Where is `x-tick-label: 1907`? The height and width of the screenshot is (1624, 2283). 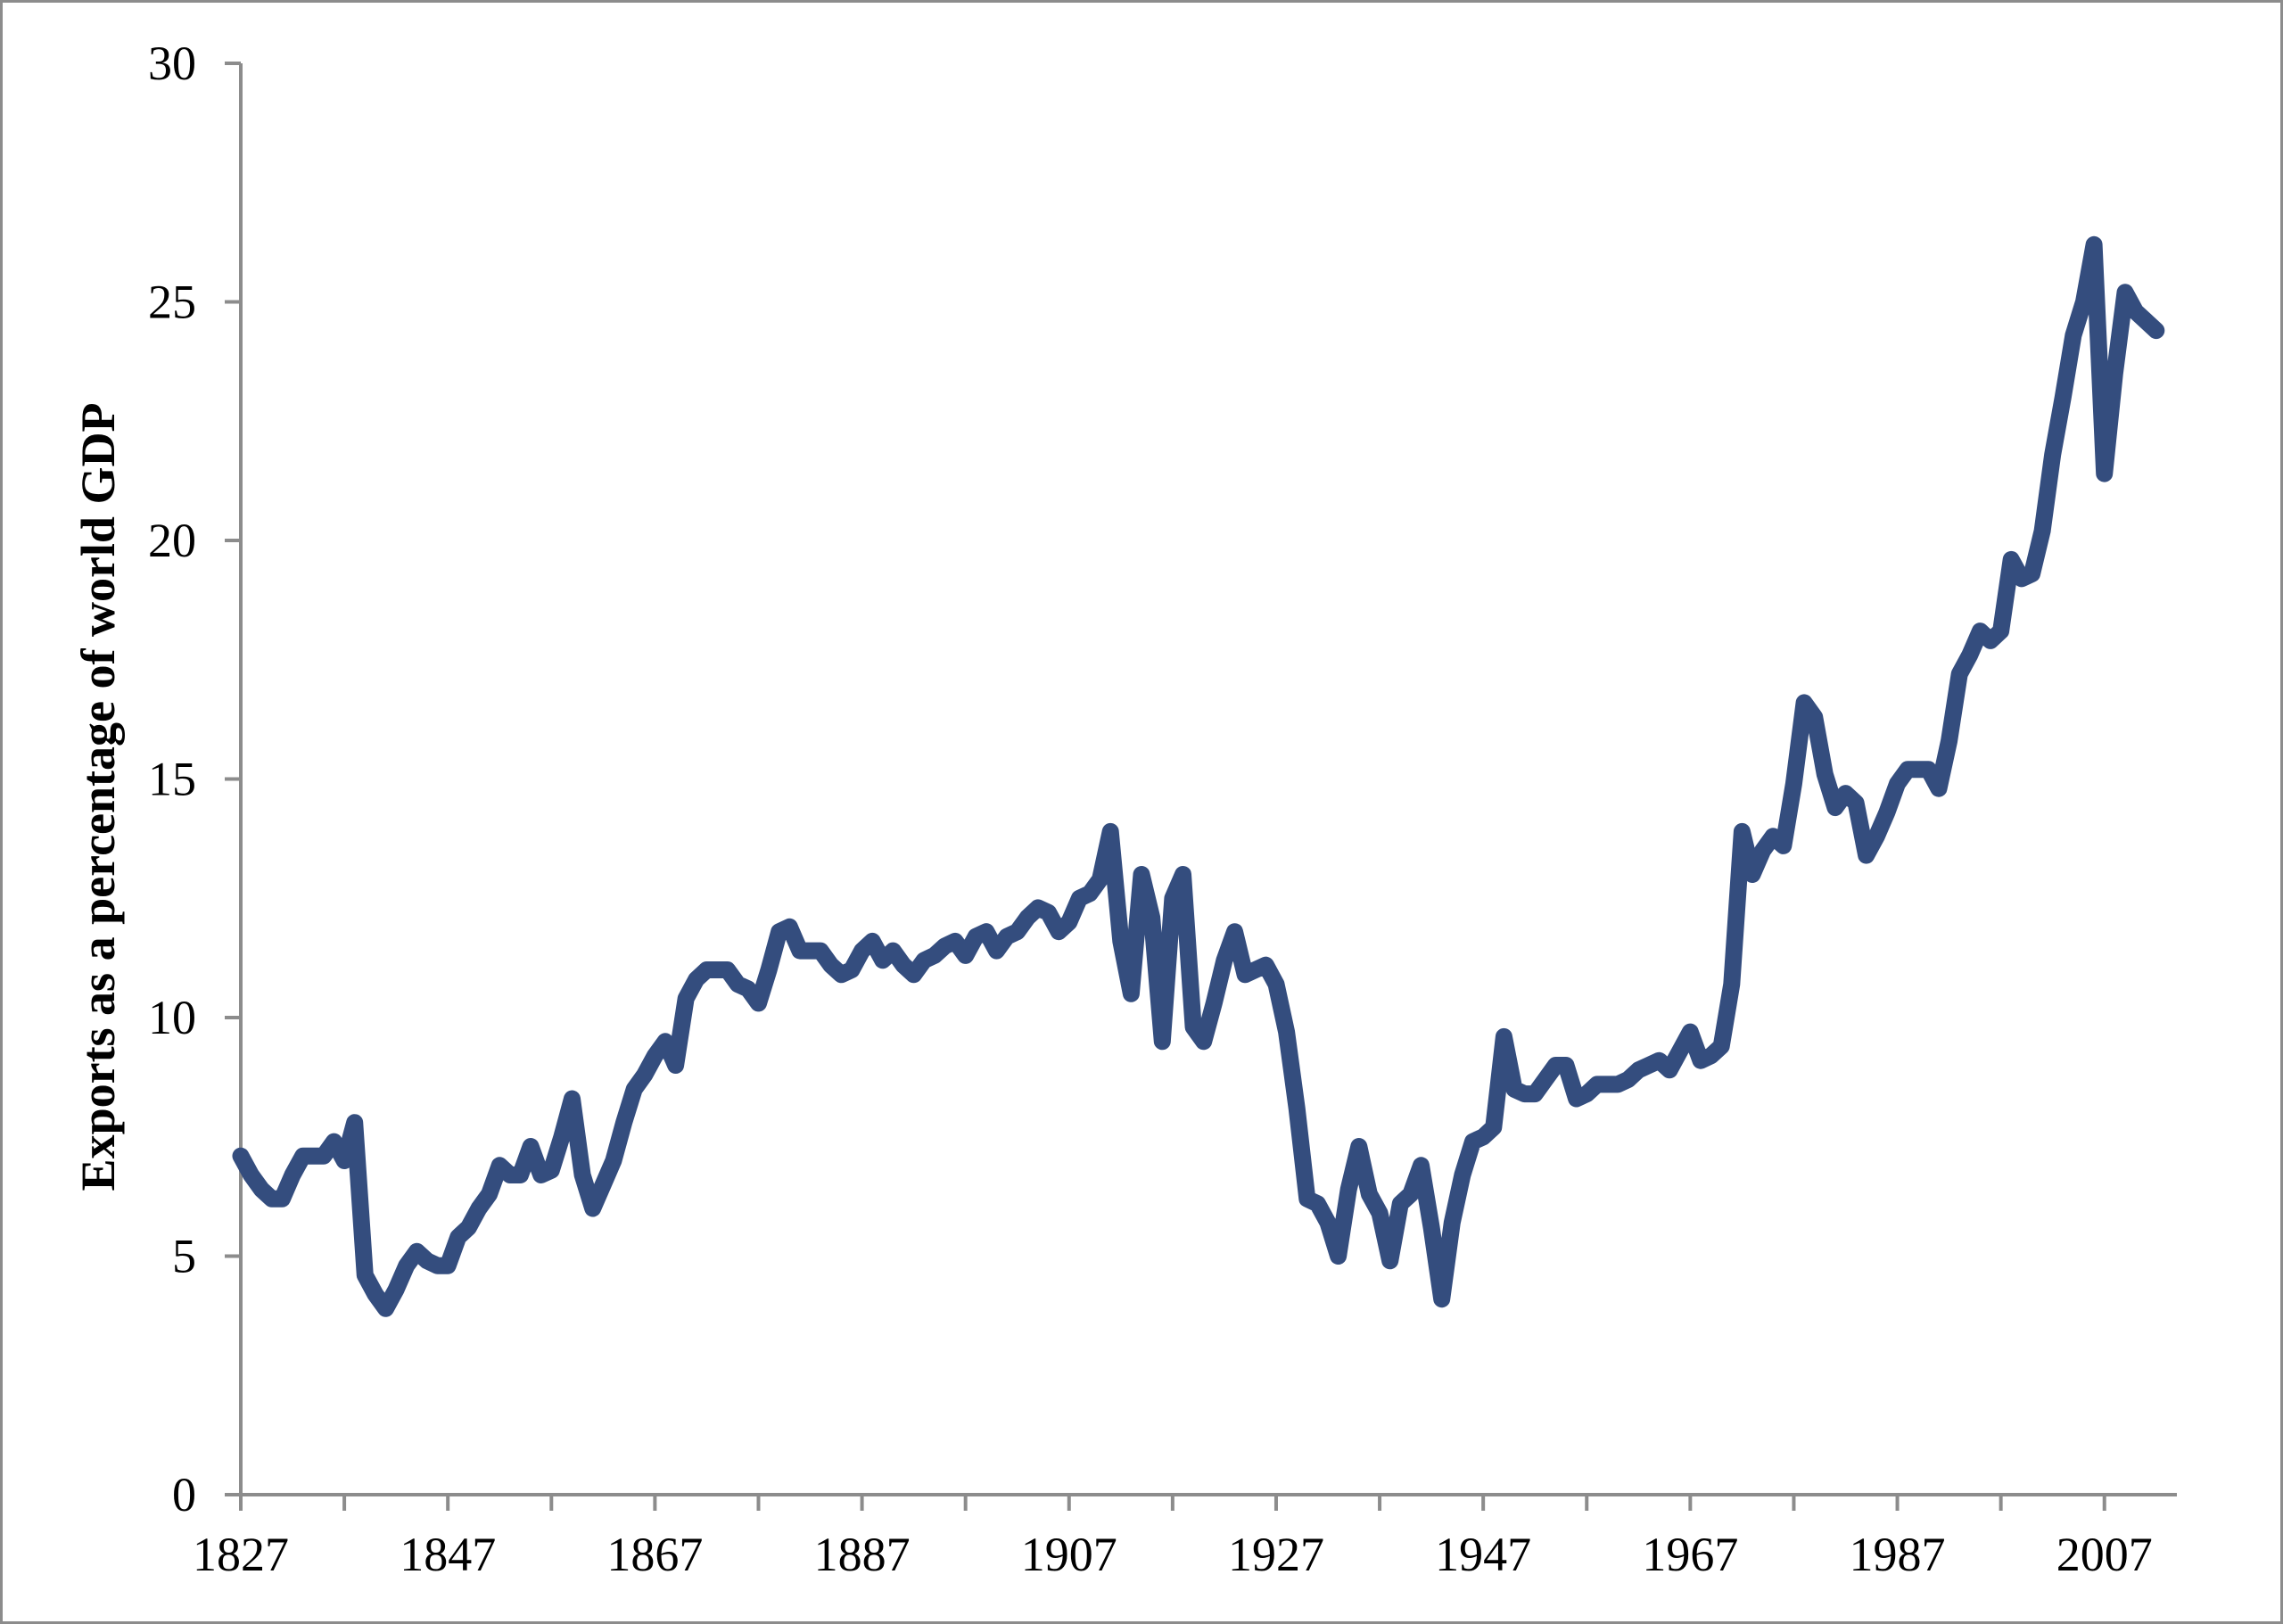
x-tick-label: 1907 is located at coordinates (1069, 1554).